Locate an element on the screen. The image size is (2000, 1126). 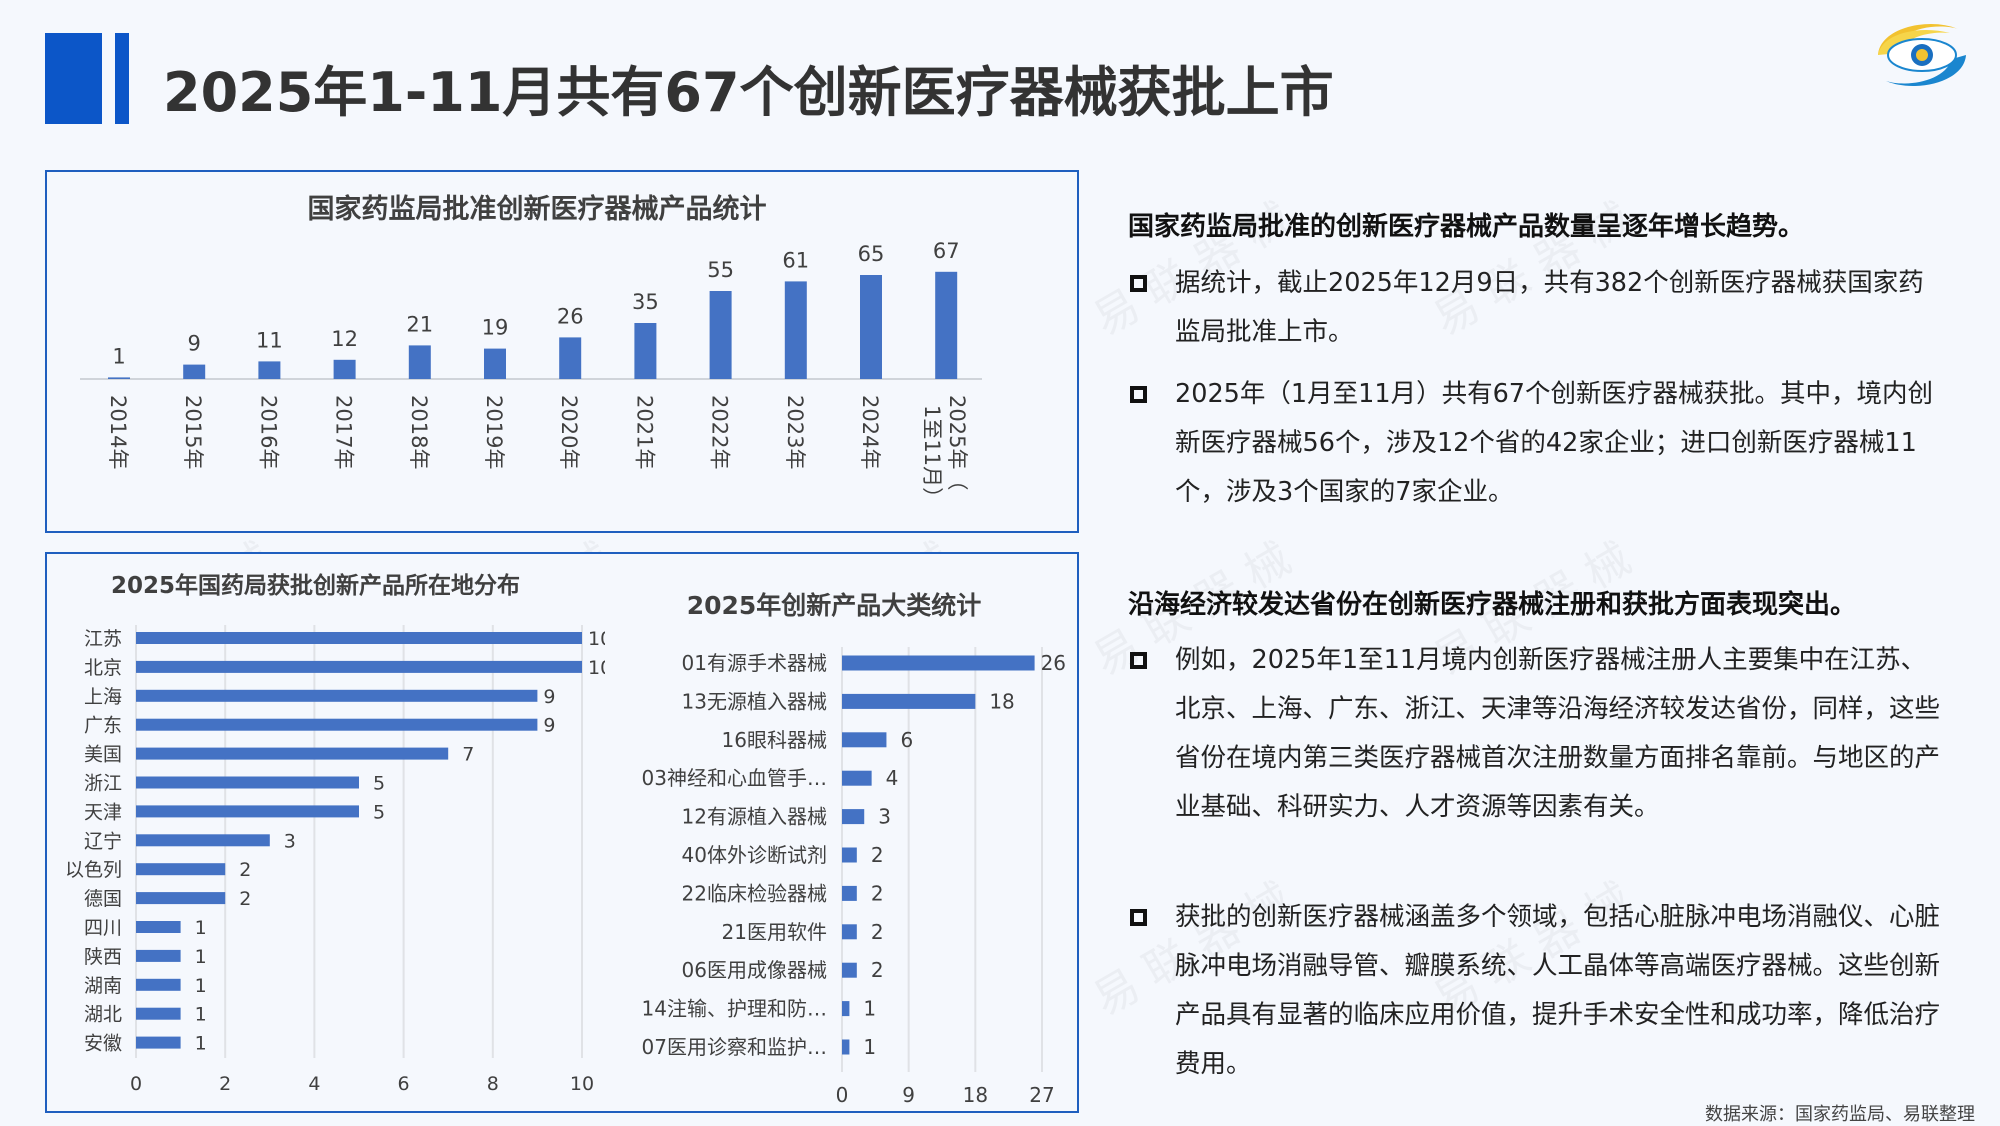
data-label: 19 is located at coordinates (495, 328).